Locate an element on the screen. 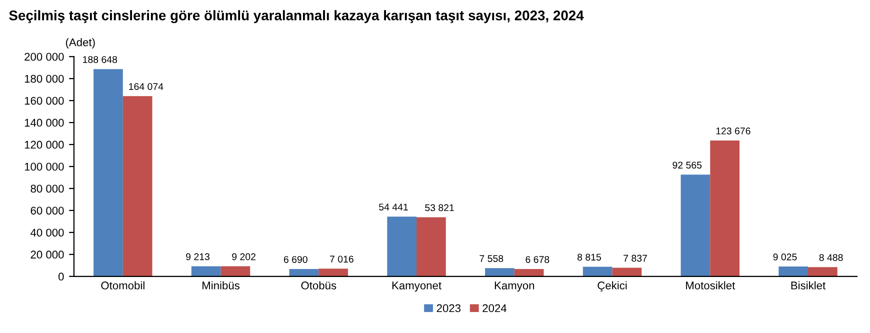  y-tick-label: 200 000 is located at coordinates (44, 56).